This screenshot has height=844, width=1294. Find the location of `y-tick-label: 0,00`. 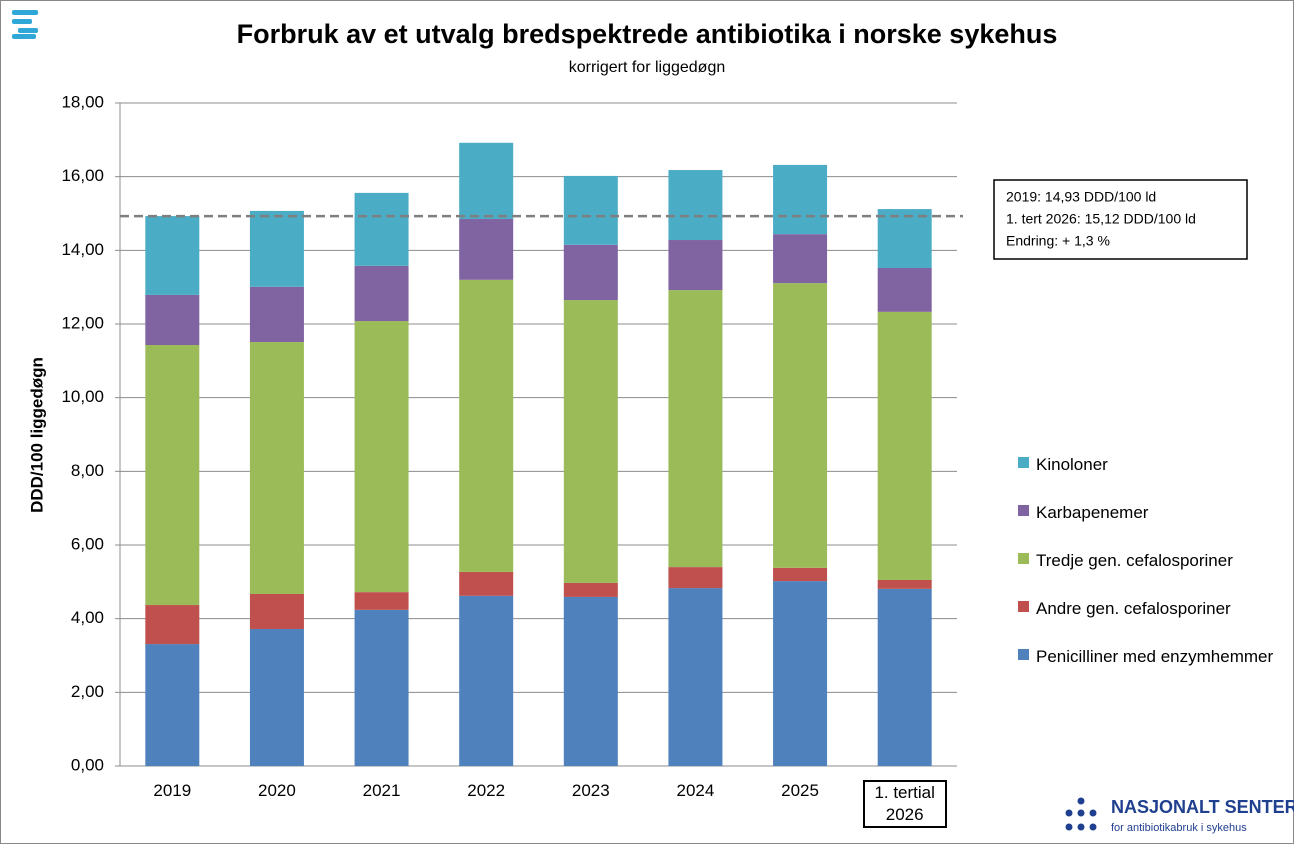

y-tick-label: 0,00 is located at coordinates (87, 764).